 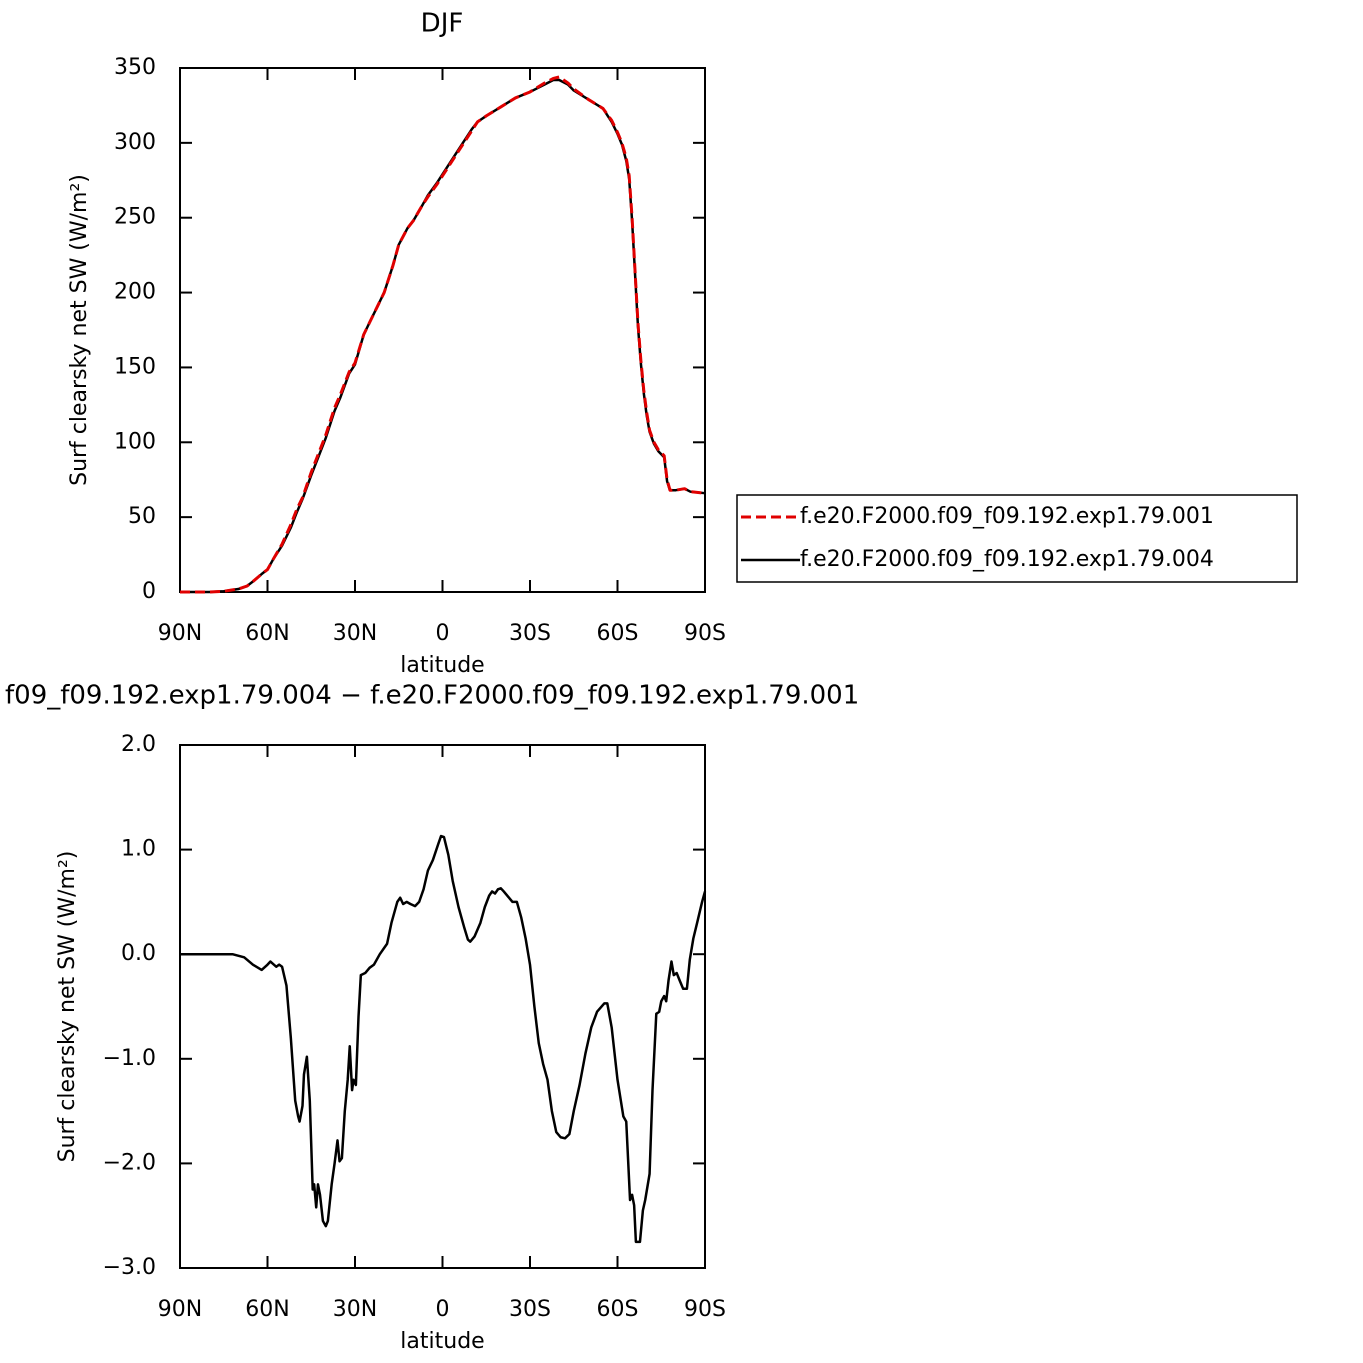 I want to click on y-tick-label: 250, so click(x=135, y=217).